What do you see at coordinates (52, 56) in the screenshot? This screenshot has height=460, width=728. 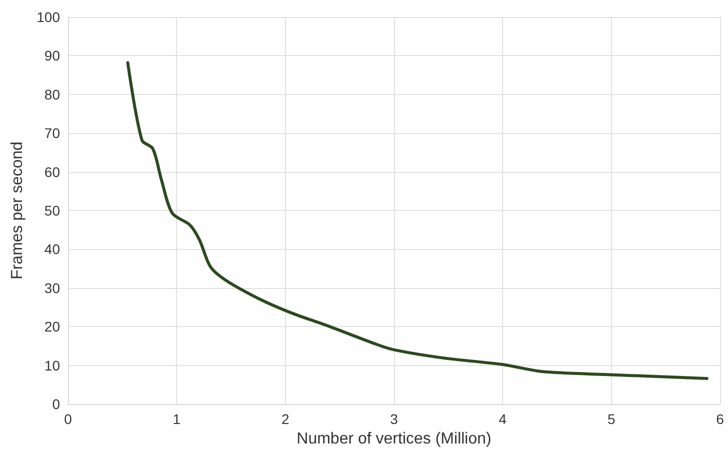 I see `y-tick-label: 90` at bounding box center [52, 56].